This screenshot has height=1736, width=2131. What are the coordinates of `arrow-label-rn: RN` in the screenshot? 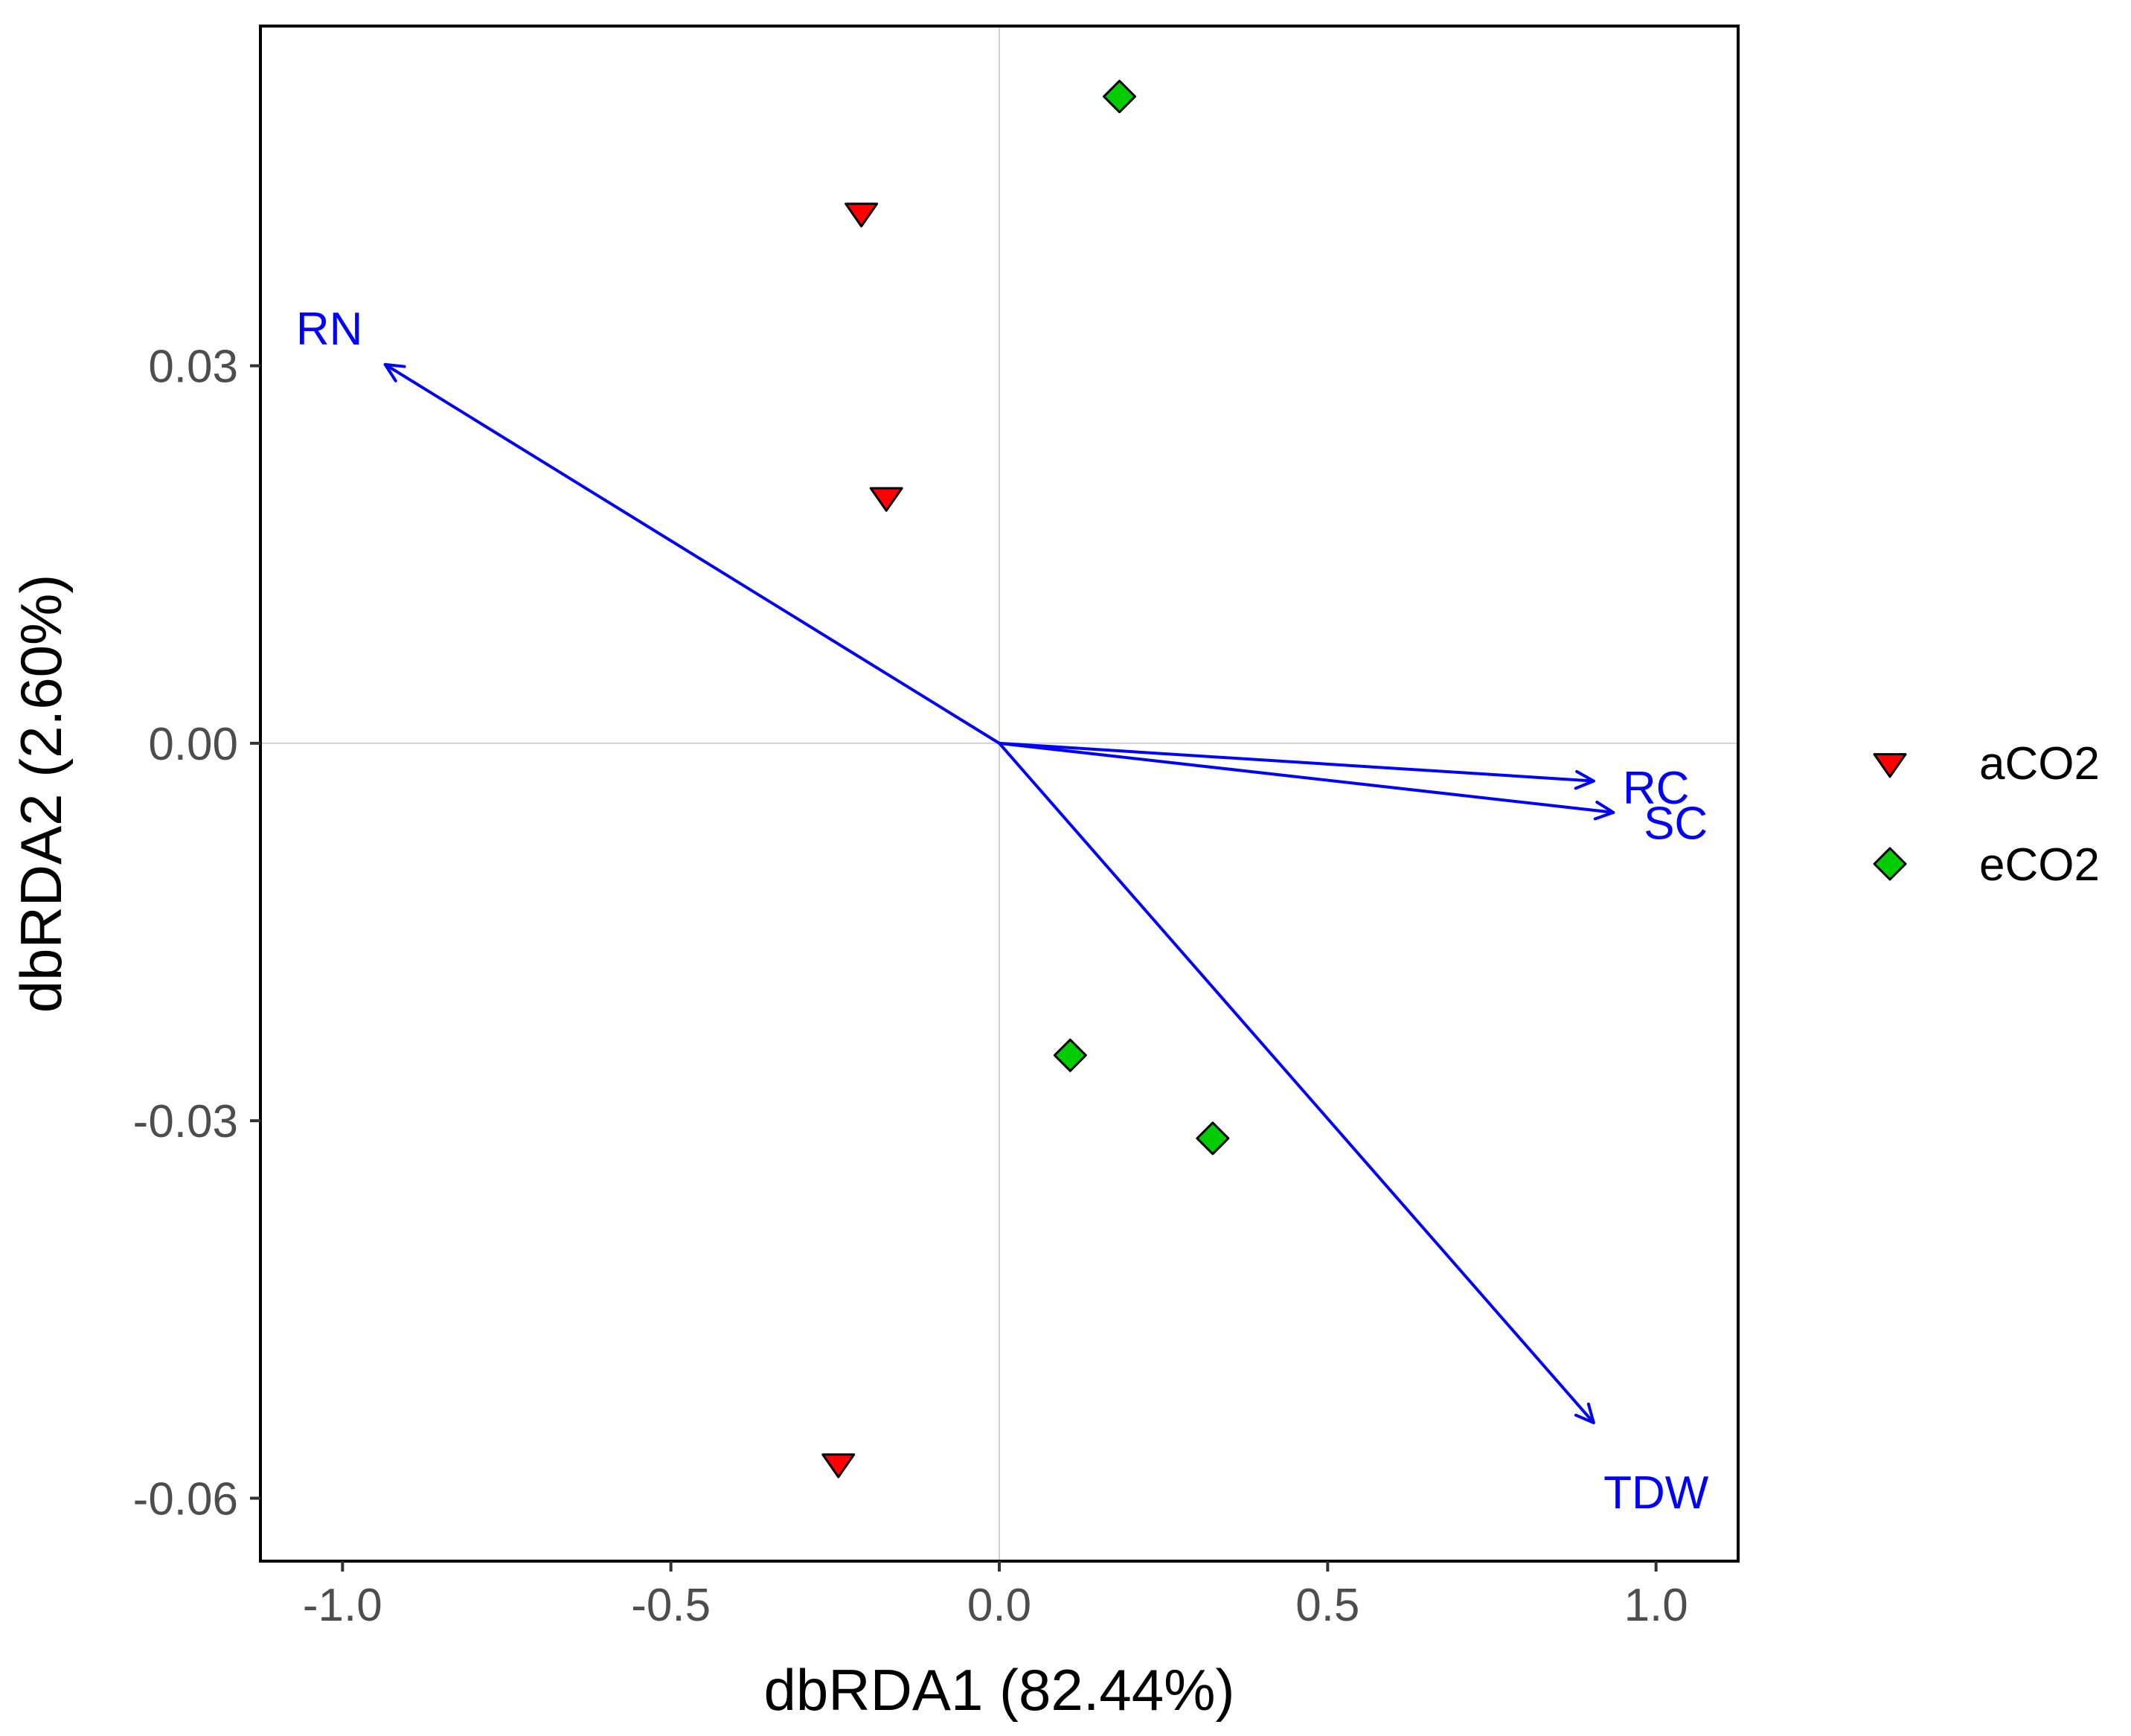 It's located at (329, 329).